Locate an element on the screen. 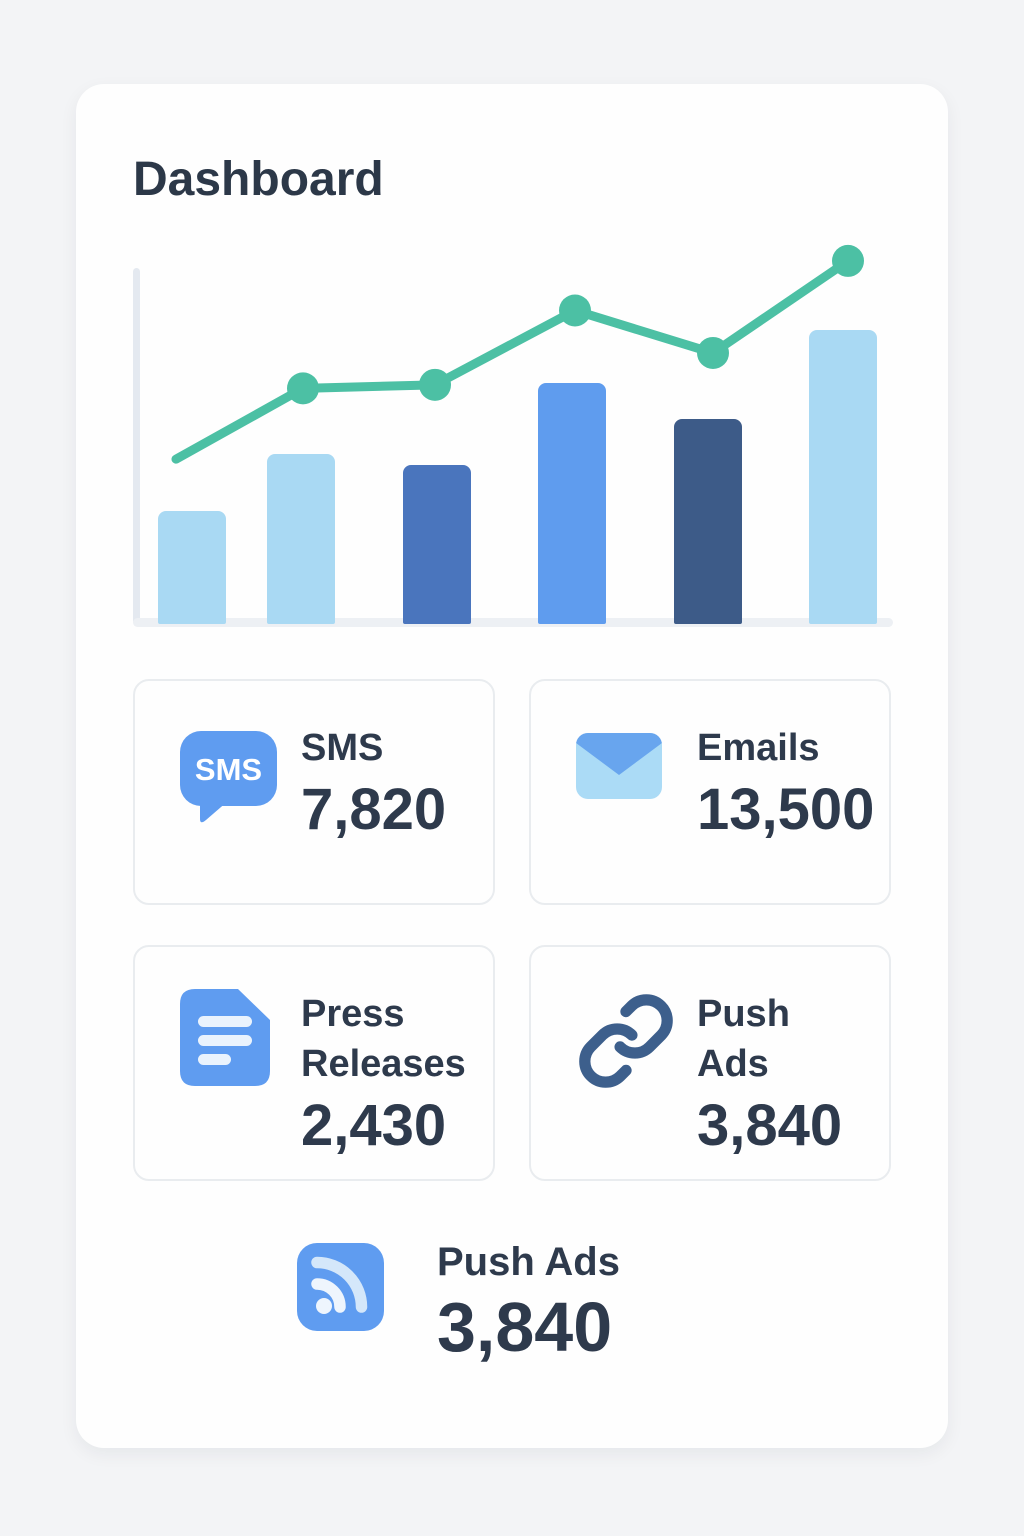 This screenshot has height=1536, width=1024. stat-card-emails: Emails 13,500 is located at coordinates (710, 792).